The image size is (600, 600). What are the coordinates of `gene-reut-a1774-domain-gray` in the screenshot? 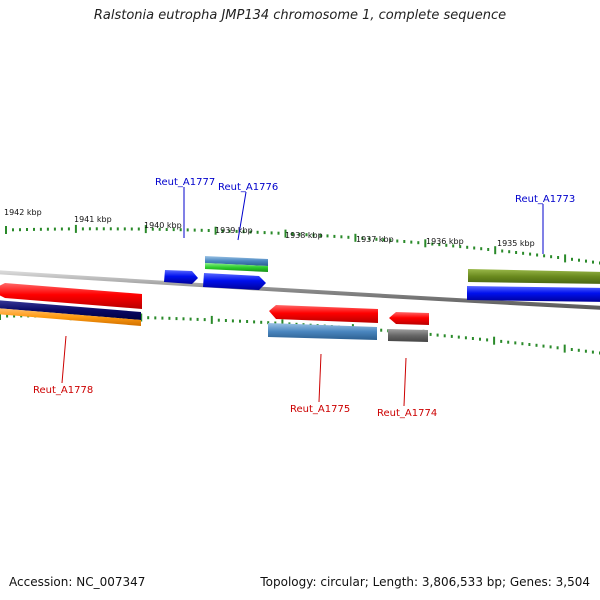 It's located at (408, 335).